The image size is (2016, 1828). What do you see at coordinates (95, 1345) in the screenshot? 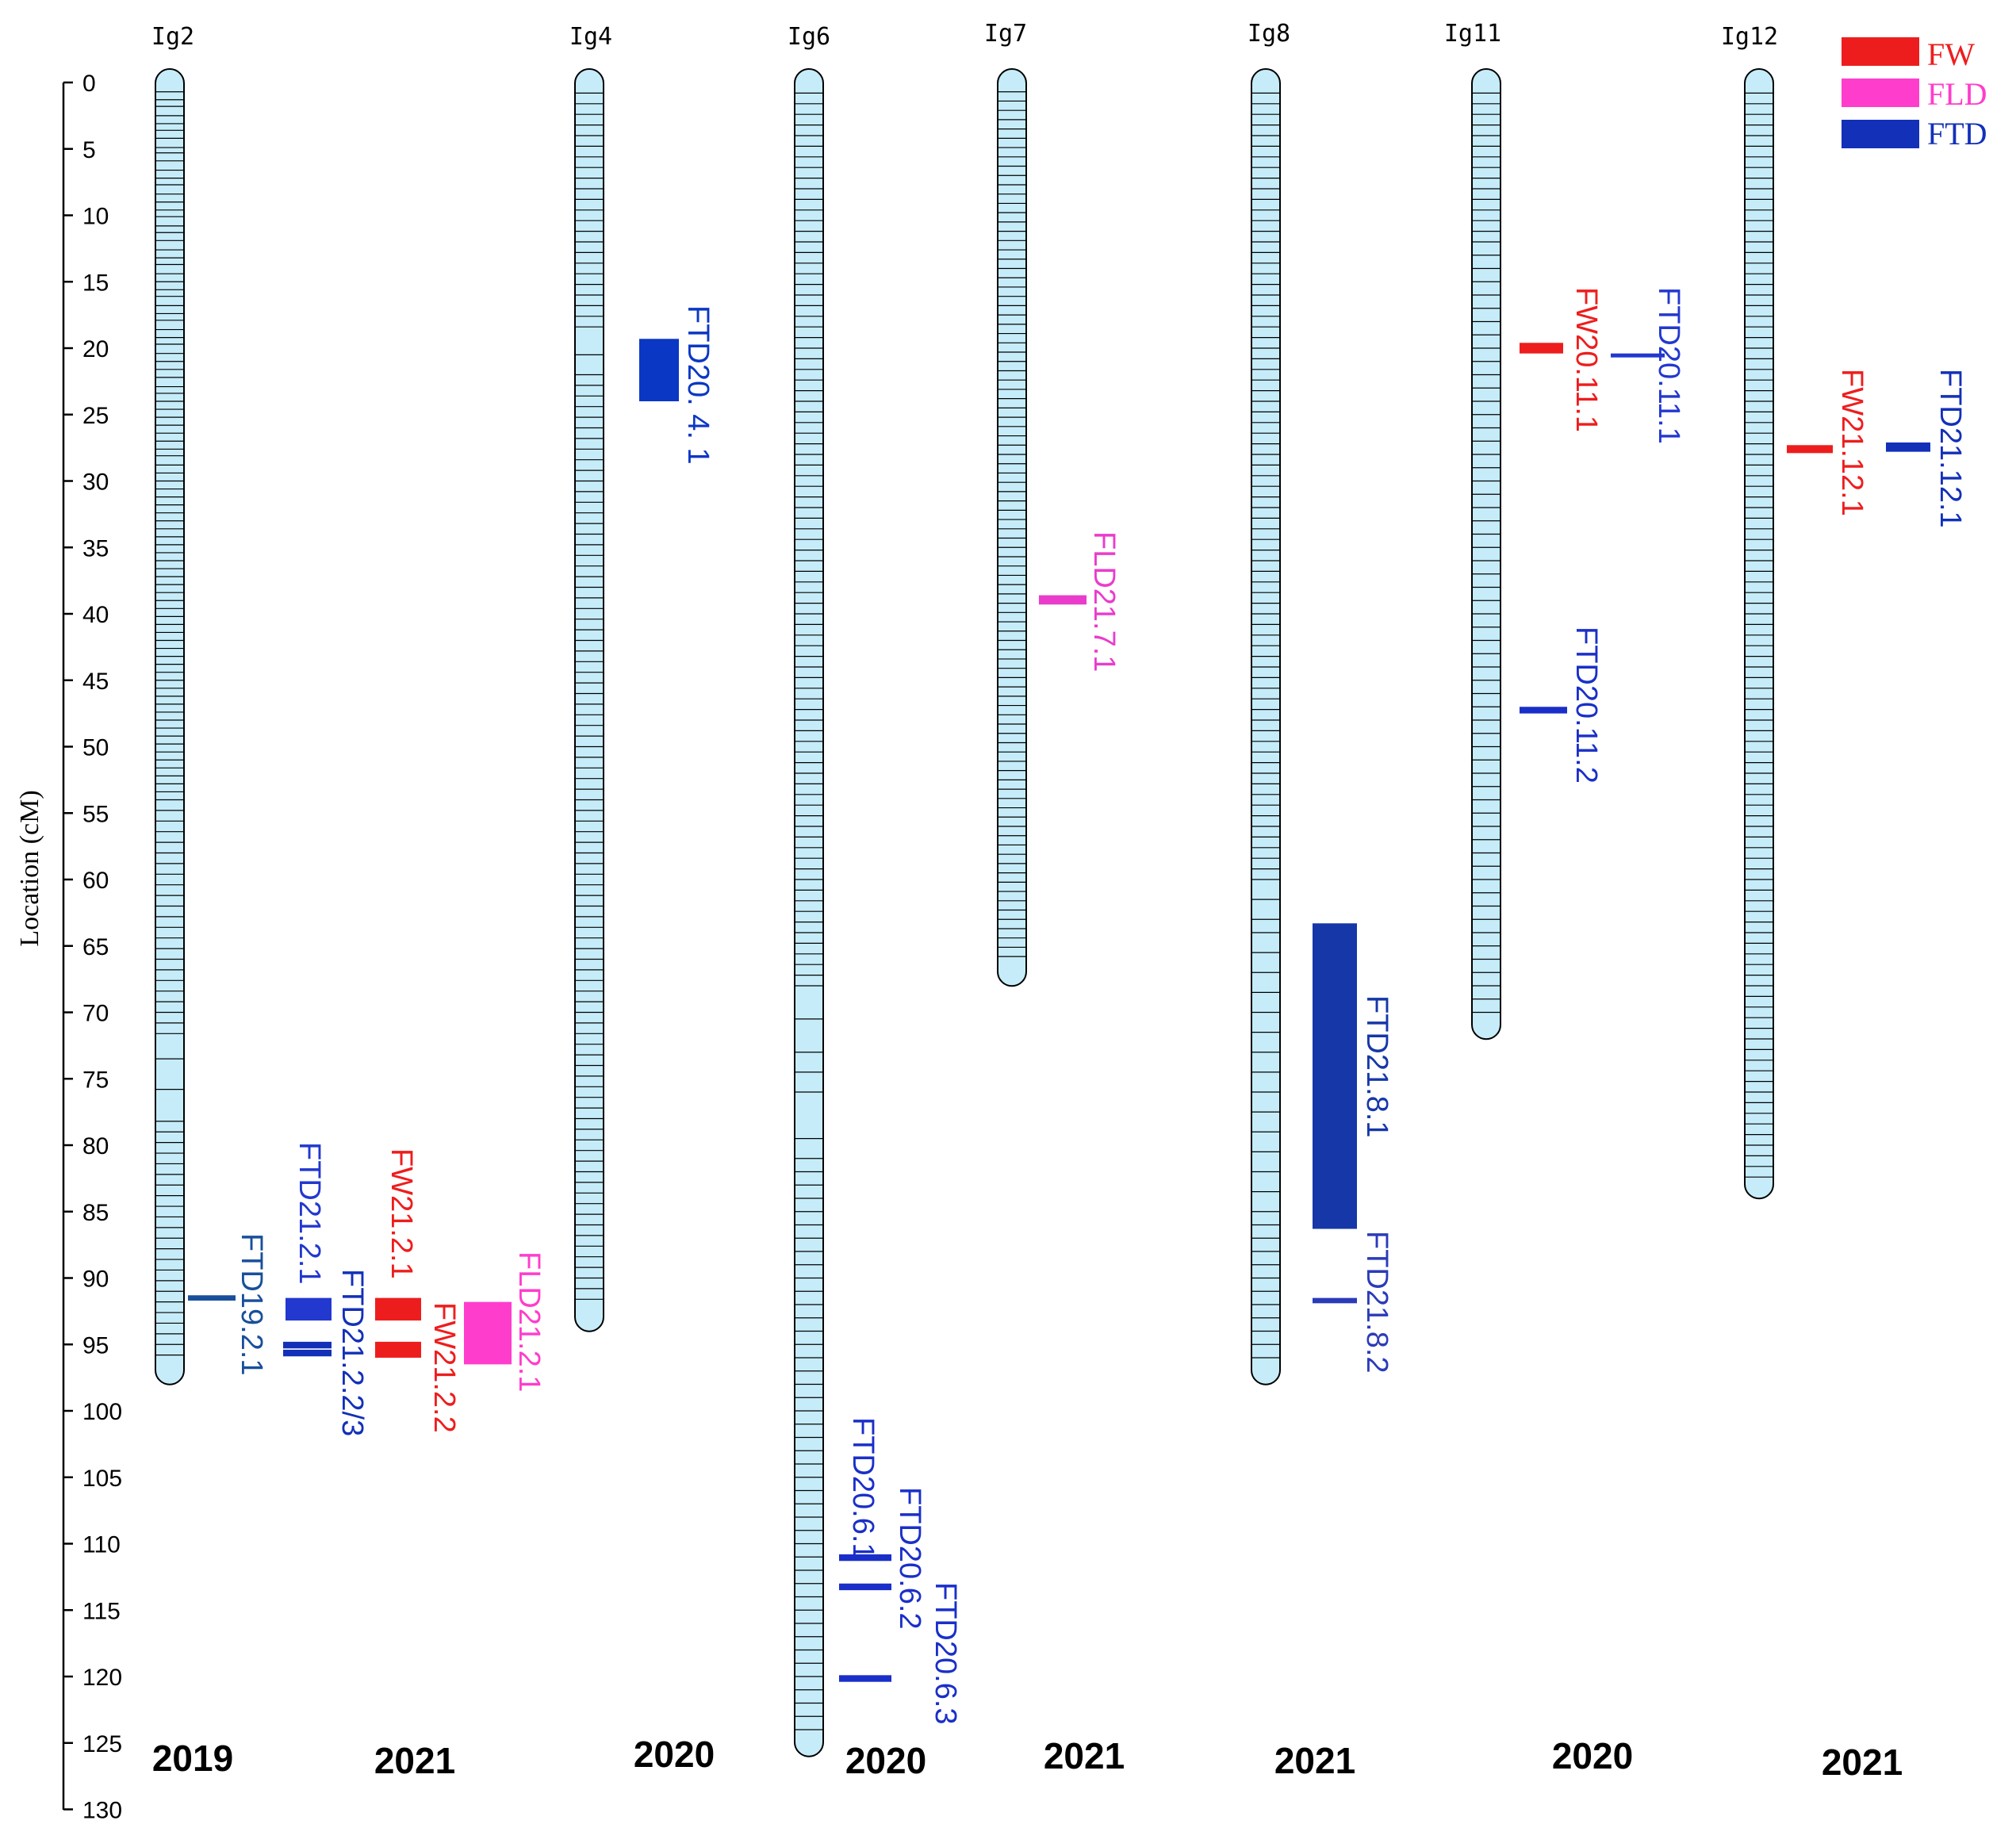
I see `y-axis-tick-label: 95` at bounding box center [95, 1345].